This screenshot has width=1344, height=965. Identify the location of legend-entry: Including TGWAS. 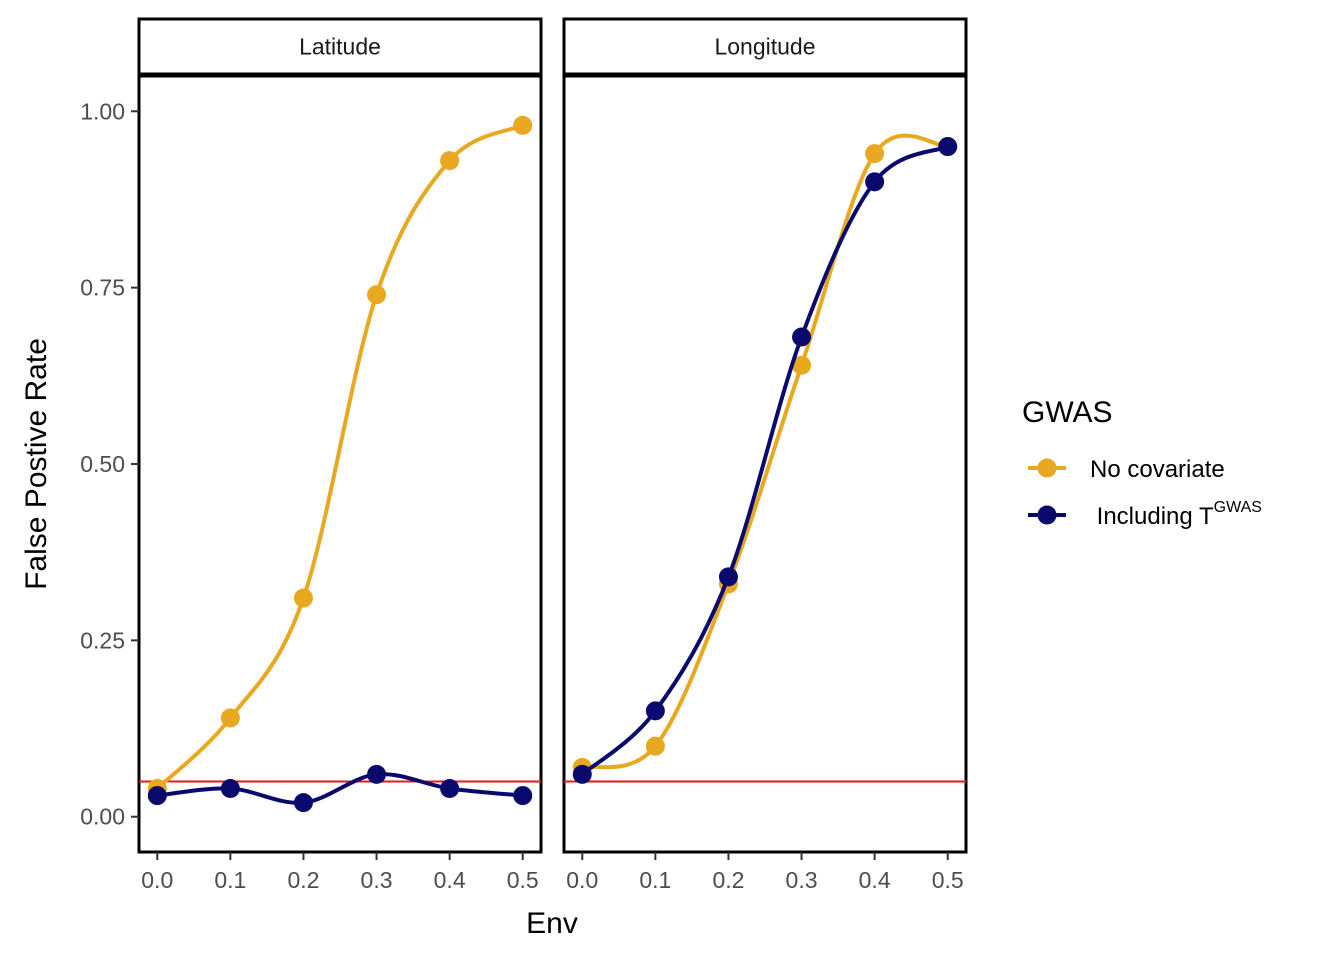
(1145, 514).